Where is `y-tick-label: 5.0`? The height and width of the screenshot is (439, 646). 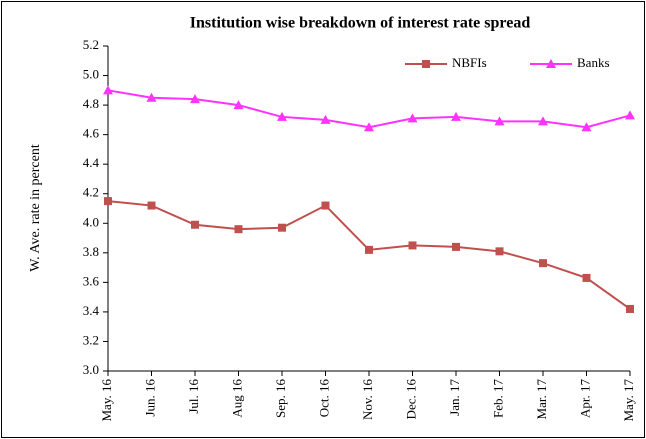 y-tick-label: 5.0 is located at coordinates (91, 74).